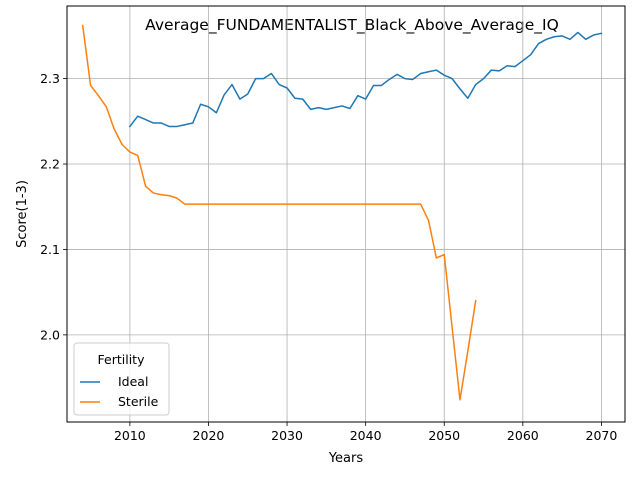  What do you see at coordinates (366, 435) in the screenshot?
I see `x-tick-label: 2040` at bounding box center [366, 435].